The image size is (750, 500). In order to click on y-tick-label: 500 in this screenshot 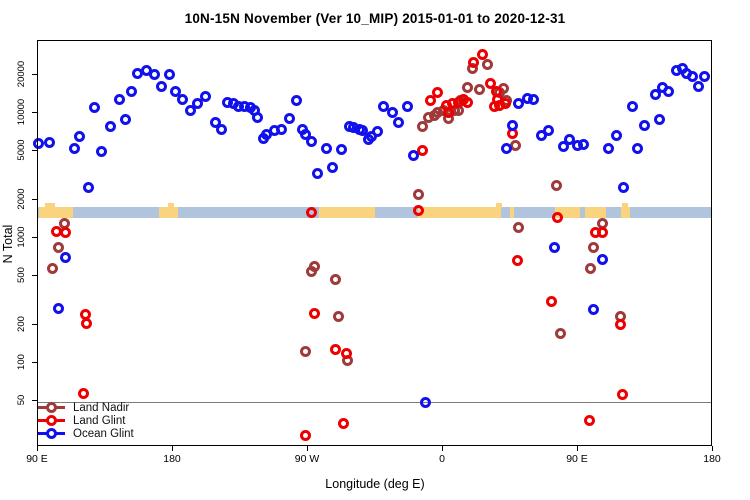, I will do `click(21, 274)`.